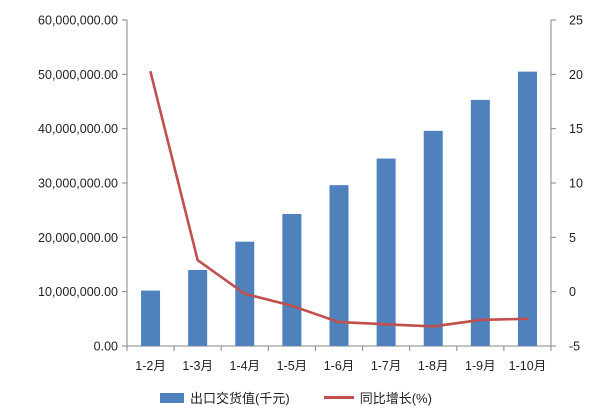 This screenshot has height=420, width=592. Describe the element at coordinates (78, 21) in the screenshot. I see `y-left-tick-label: 60,000,000.00` at that location.